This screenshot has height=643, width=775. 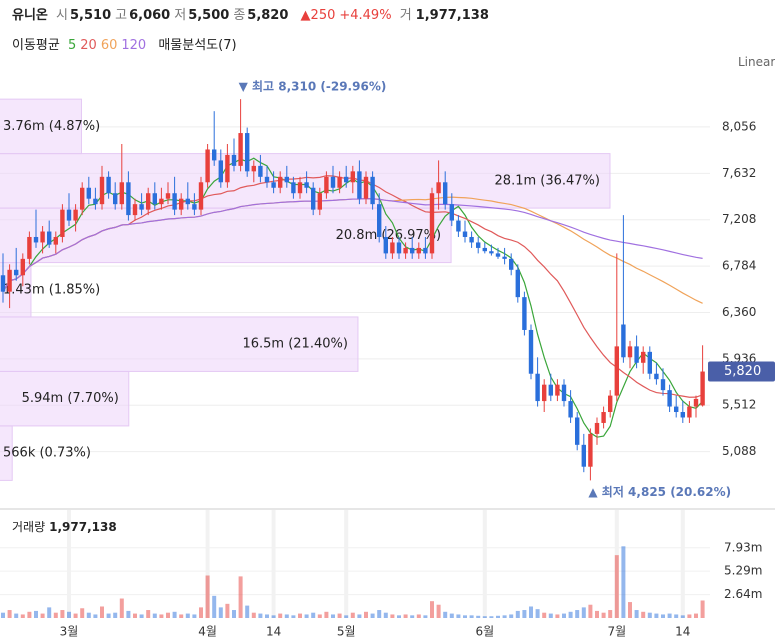 What do you see at coordinates (62, 15) in the screenshot?
I see `field-label: 시` at bounding box center [62, 15].